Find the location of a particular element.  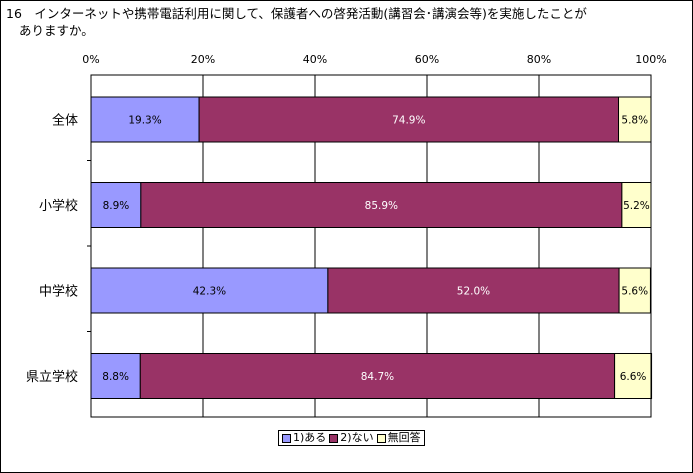

data-label: 42.3% is located at coordinates (209, 292).